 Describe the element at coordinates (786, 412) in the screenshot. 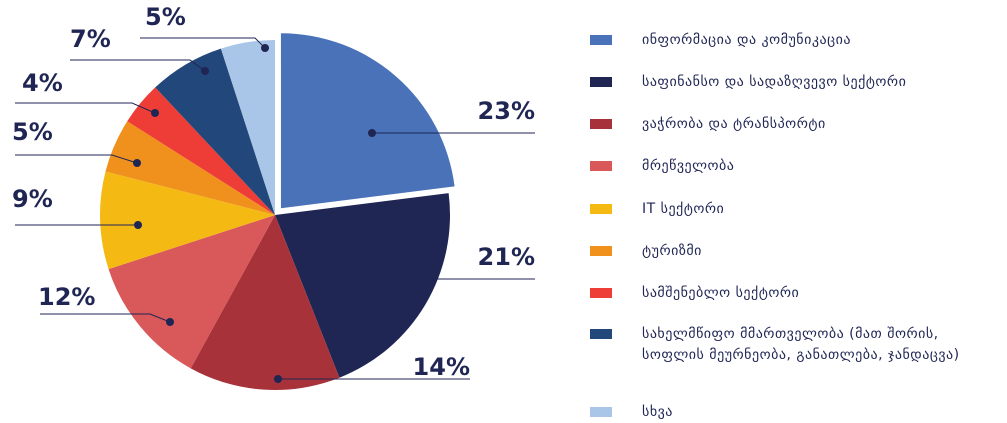

I see `legend-item: სხვა` at that location.